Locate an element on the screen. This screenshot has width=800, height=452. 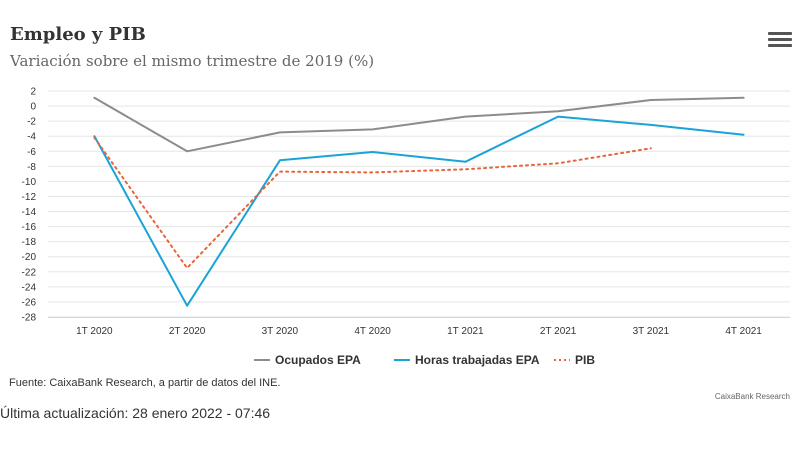
y-tick-label: -18 is located at coordinates (29, 242).